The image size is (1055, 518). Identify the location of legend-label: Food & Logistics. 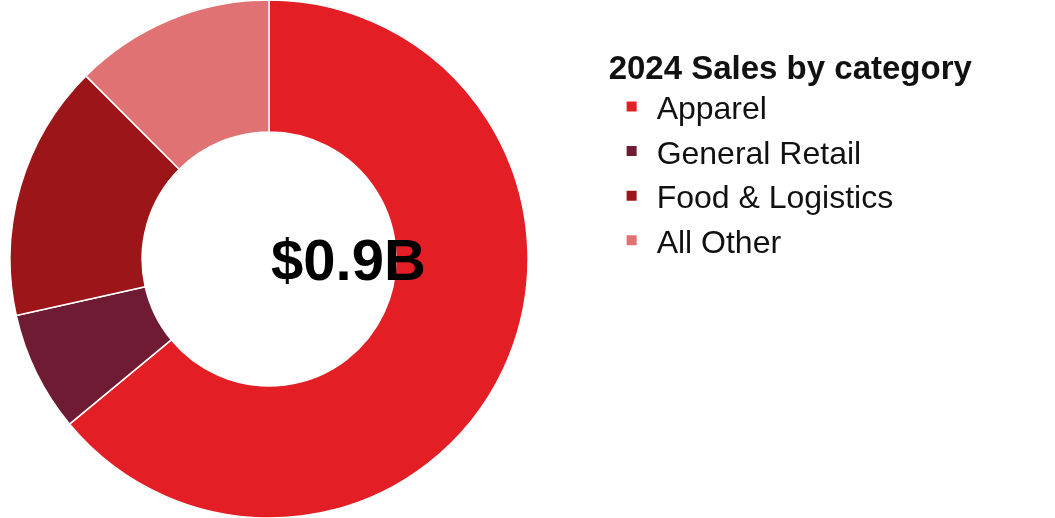
(775, 197).